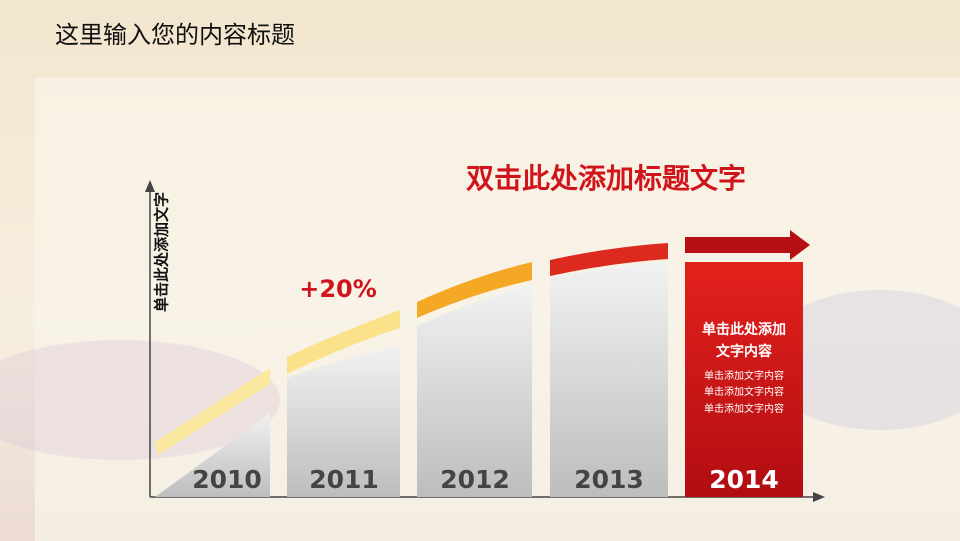 The width and height of the screenshot is (960, 541). What do you see at coordinates (747, 245) in the screenshot?
I see `arc-arrow` at bounding box center [747, 245].